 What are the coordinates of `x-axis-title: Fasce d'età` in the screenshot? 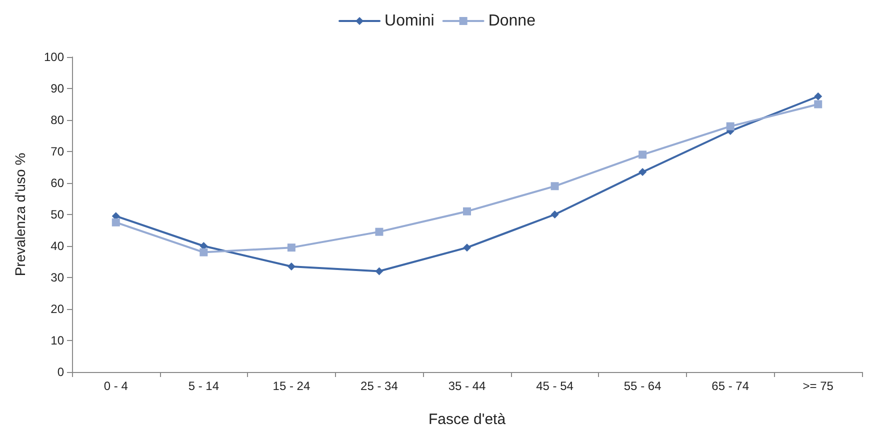 It's located at (467, 419).